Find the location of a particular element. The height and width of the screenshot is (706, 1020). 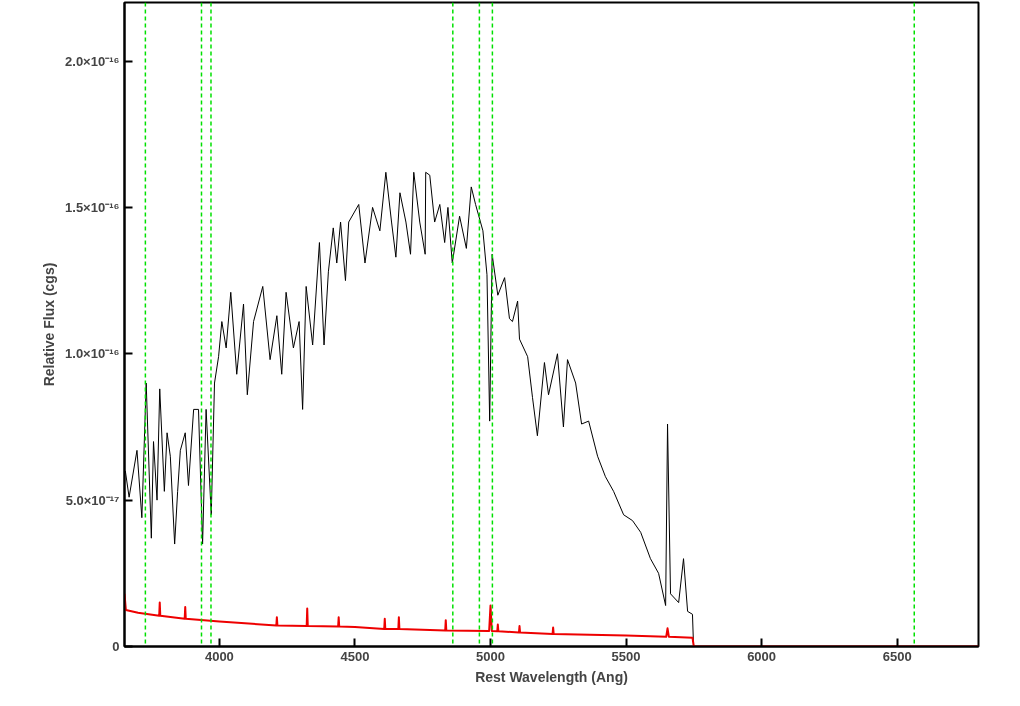

y-tick-label: 1.5×10⁻¹⁶ is located at coordinates (92, 207).